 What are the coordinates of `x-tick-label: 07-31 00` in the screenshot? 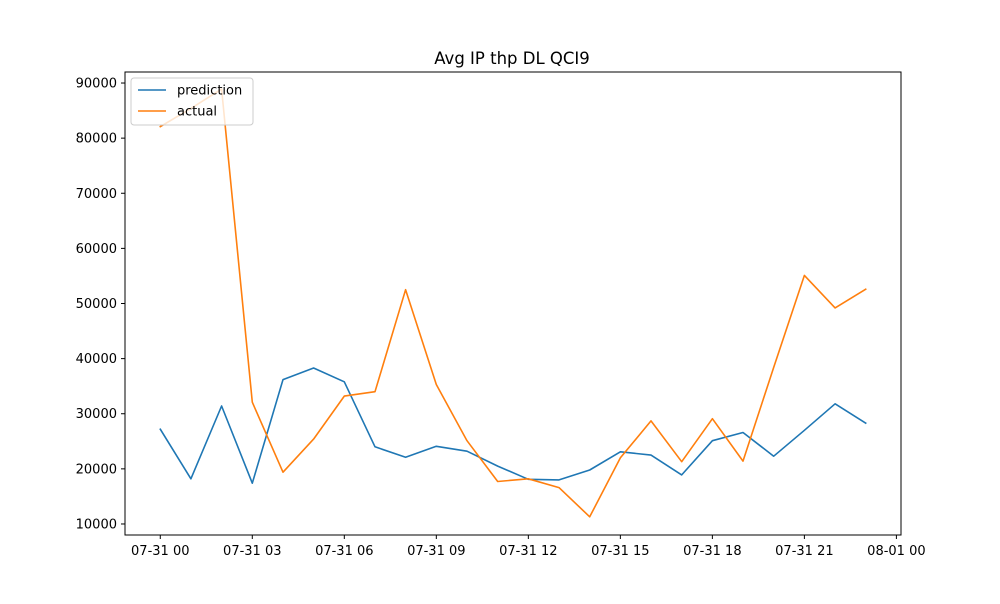 It's located at (160, 551).